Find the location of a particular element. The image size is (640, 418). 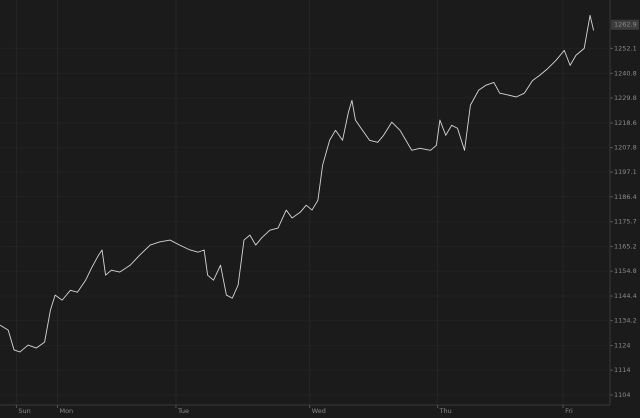

y-tick-label: 1175.7 is located at coordinates (625, 222).